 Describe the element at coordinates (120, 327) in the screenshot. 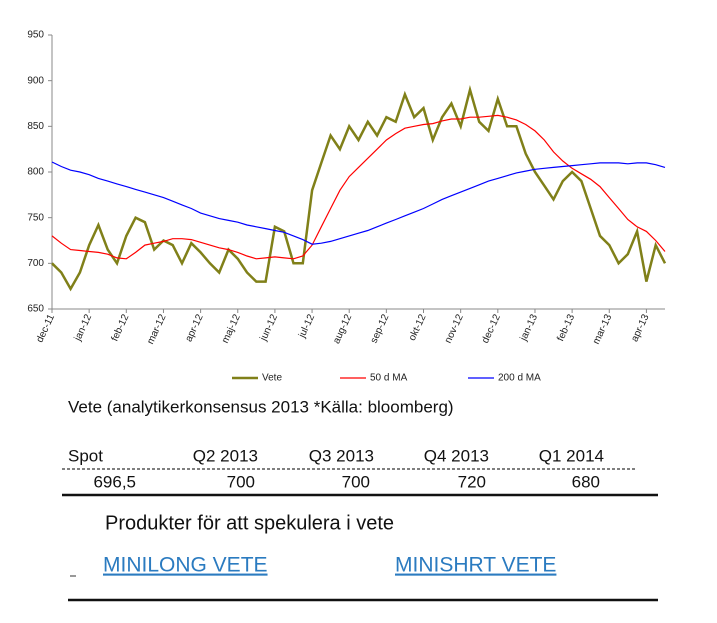

I see `x-tick-label: feb-12` at that location.